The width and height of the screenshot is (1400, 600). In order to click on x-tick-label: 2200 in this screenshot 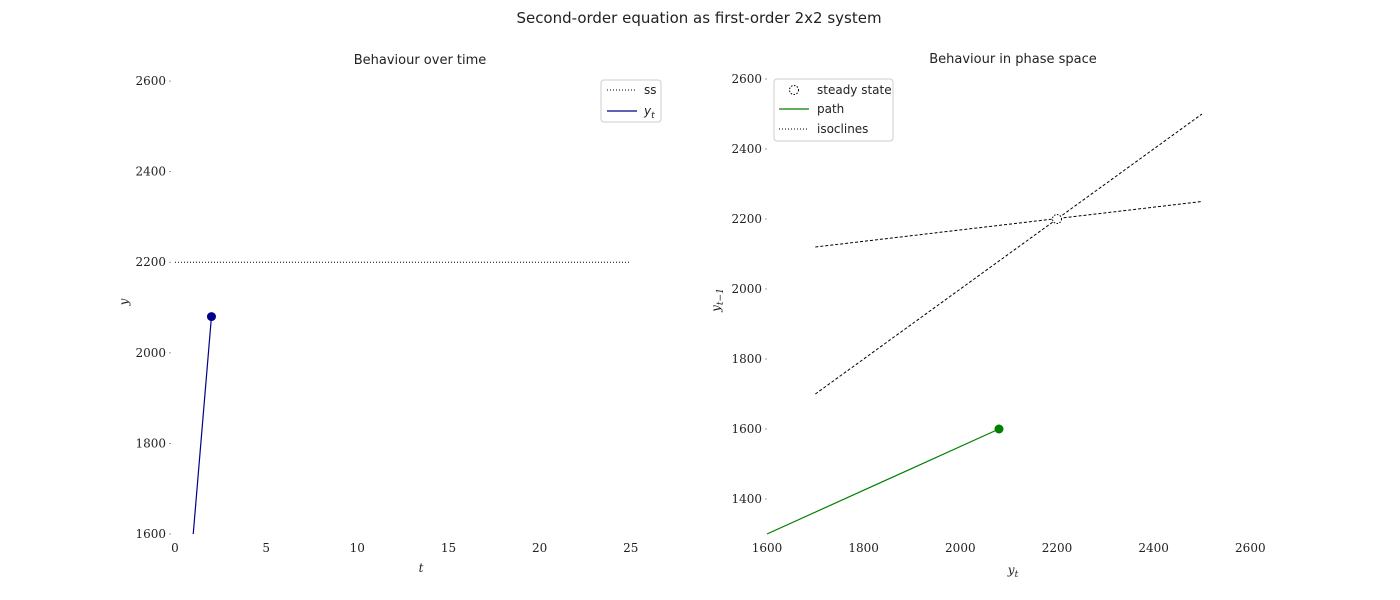, I will do `click(1057, 548)`.